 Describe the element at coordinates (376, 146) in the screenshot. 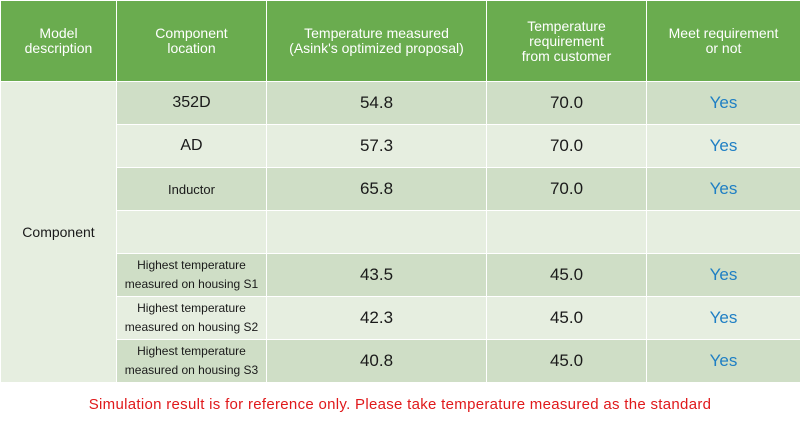

I see `measured-cell: 57.3` at that location.